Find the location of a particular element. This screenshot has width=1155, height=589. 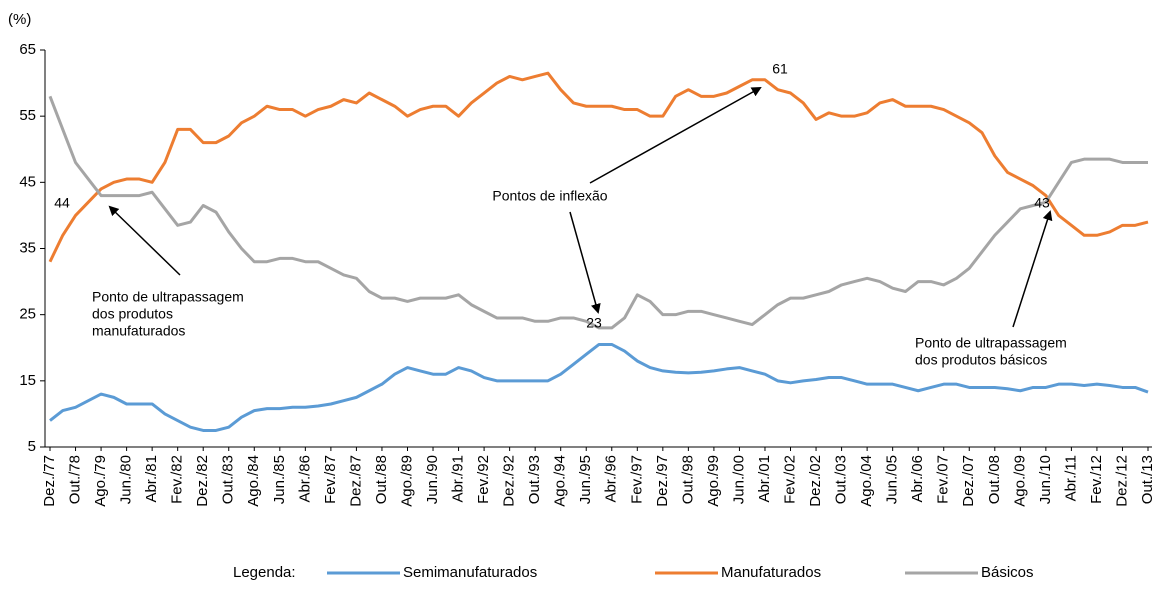

x-tick-label: Dez./07 is located at coordinates (968, 481).